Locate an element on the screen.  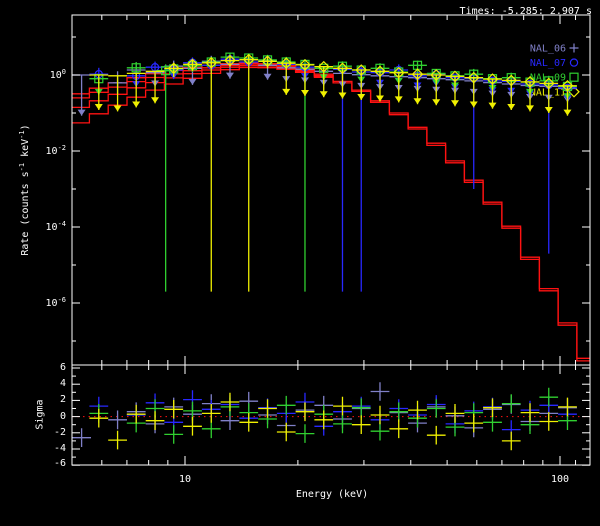
x-axis-label: Energy (keV) is located at coordinates (332, 494).